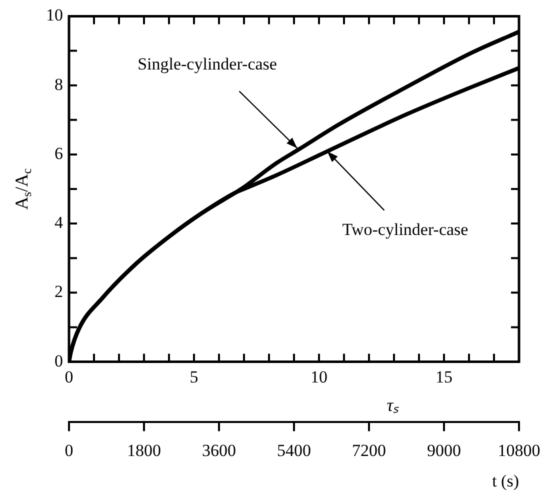 The image size is (555, 496). I want to click on x2-tick-label: 1800, so click(144, 450).